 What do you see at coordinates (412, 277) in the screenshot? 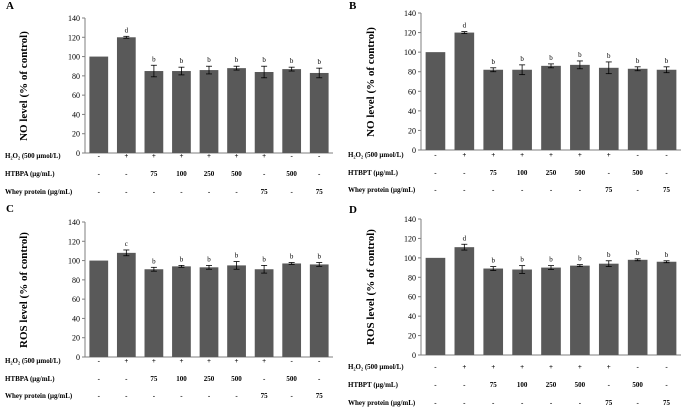
I see `panel-d-y-tick-label: 80` at bounding box center [412, 277].